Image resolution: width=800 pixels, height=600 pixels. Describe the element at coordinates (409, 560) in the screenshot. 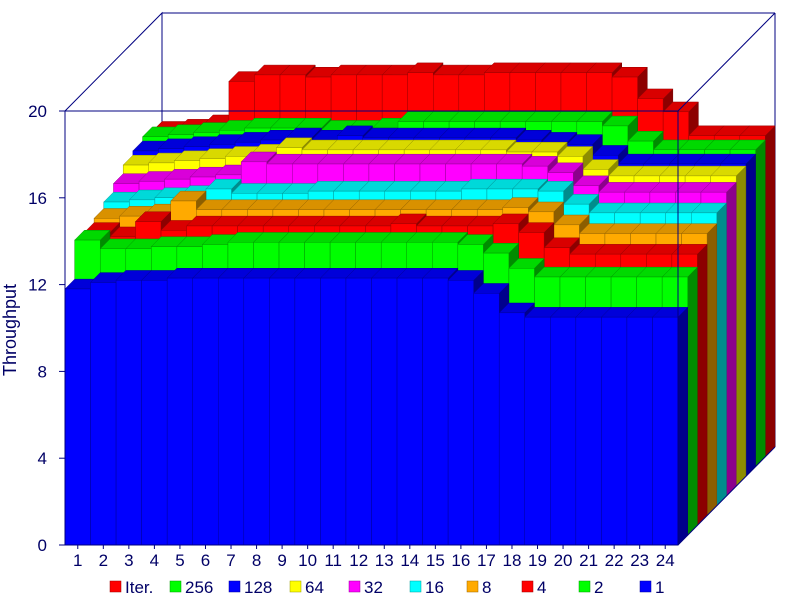

I see `x-tick-label: 14` at that location.